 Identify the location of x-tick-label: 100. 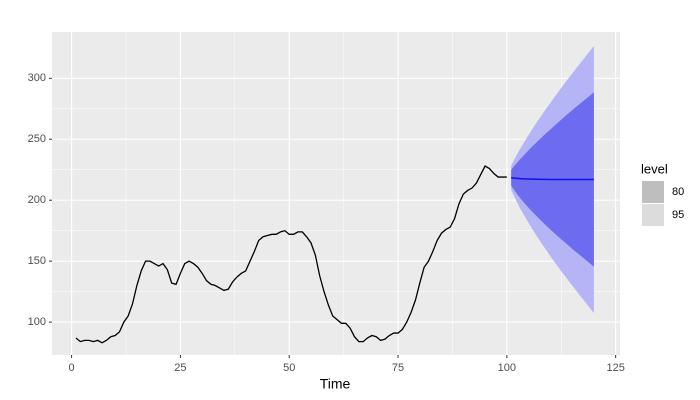
(507, 368).